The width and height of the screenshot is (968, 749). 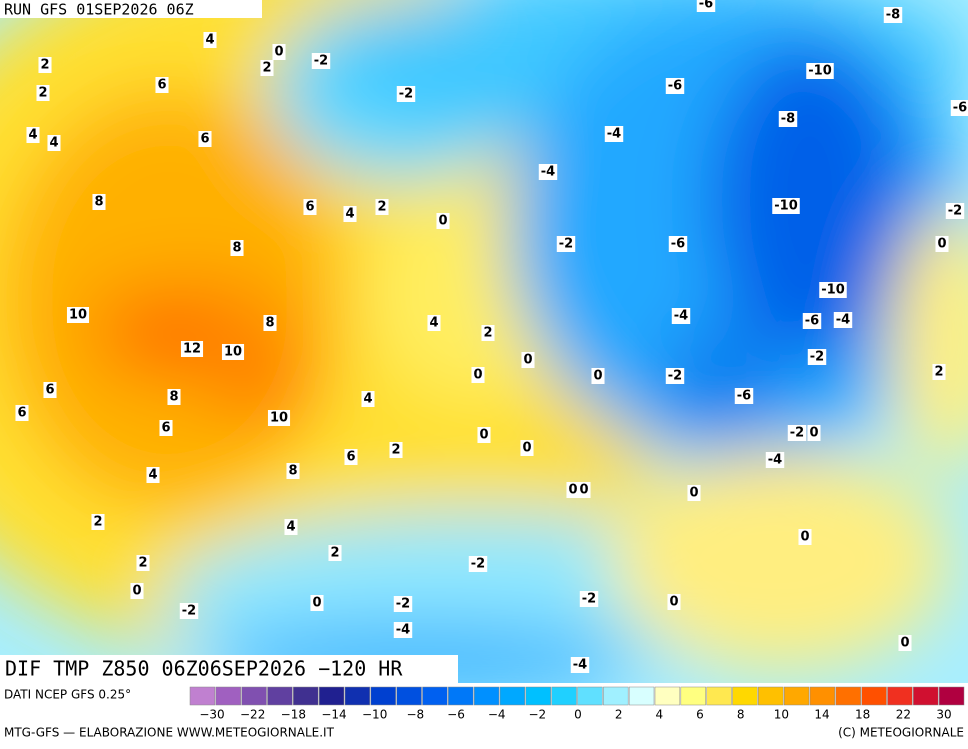 I want to click on run-label: RUN GFS 01SEP2026 06Z, so click(x=99, y=10).